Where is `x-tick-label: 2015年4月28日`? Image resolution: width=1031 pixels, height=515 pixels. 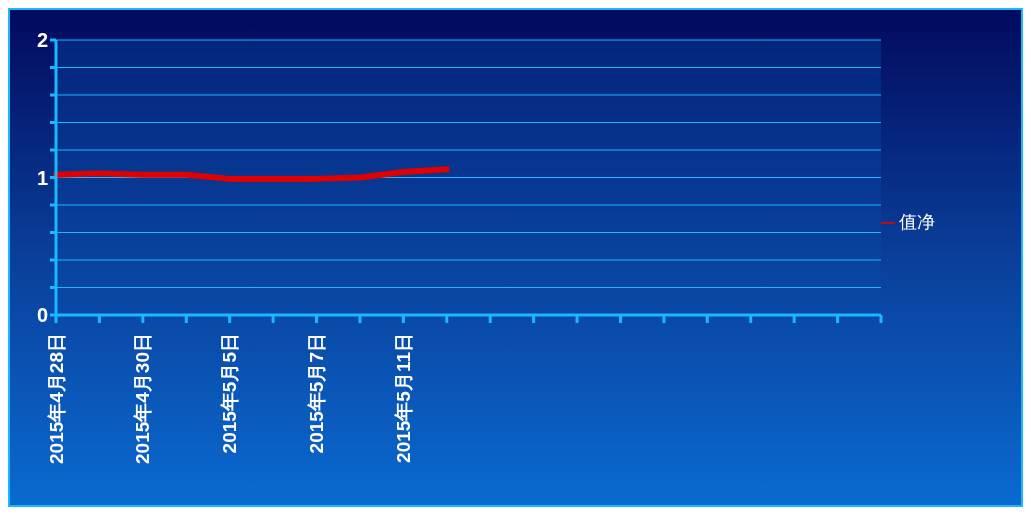 x-tick-label: 2015年4月28日 is located at coordinates (56, 398).